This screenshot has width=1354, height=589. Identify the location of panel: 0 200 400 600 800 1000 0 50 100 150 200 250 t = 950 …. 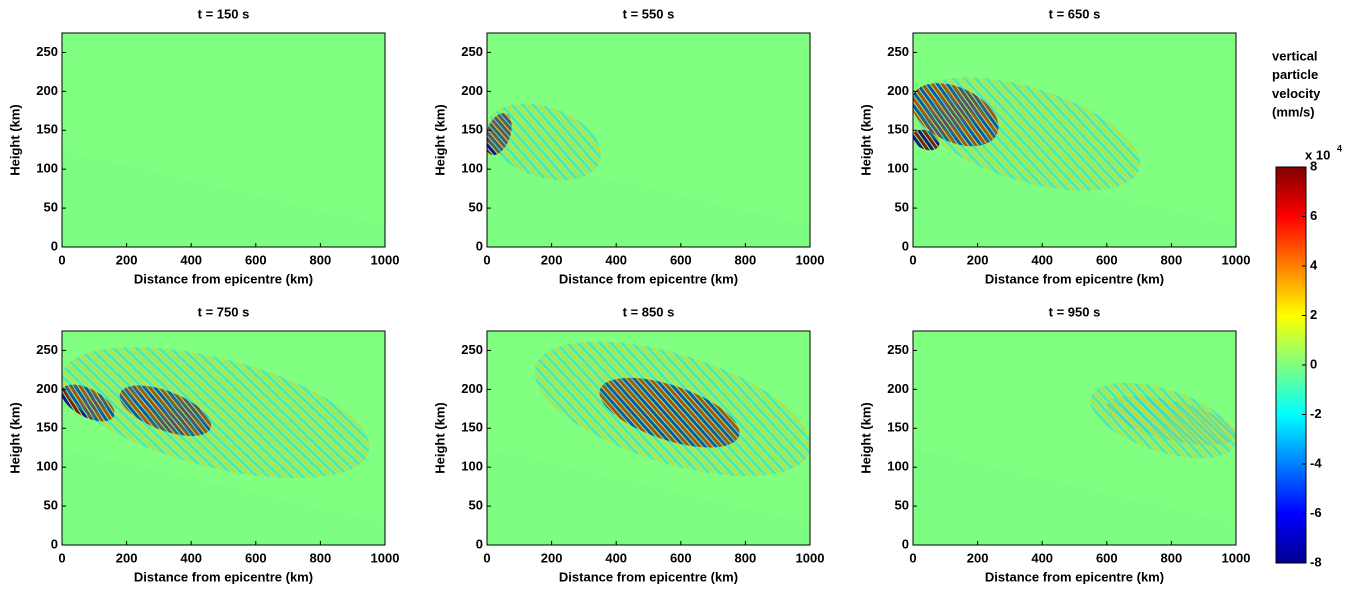
(1054, 444).